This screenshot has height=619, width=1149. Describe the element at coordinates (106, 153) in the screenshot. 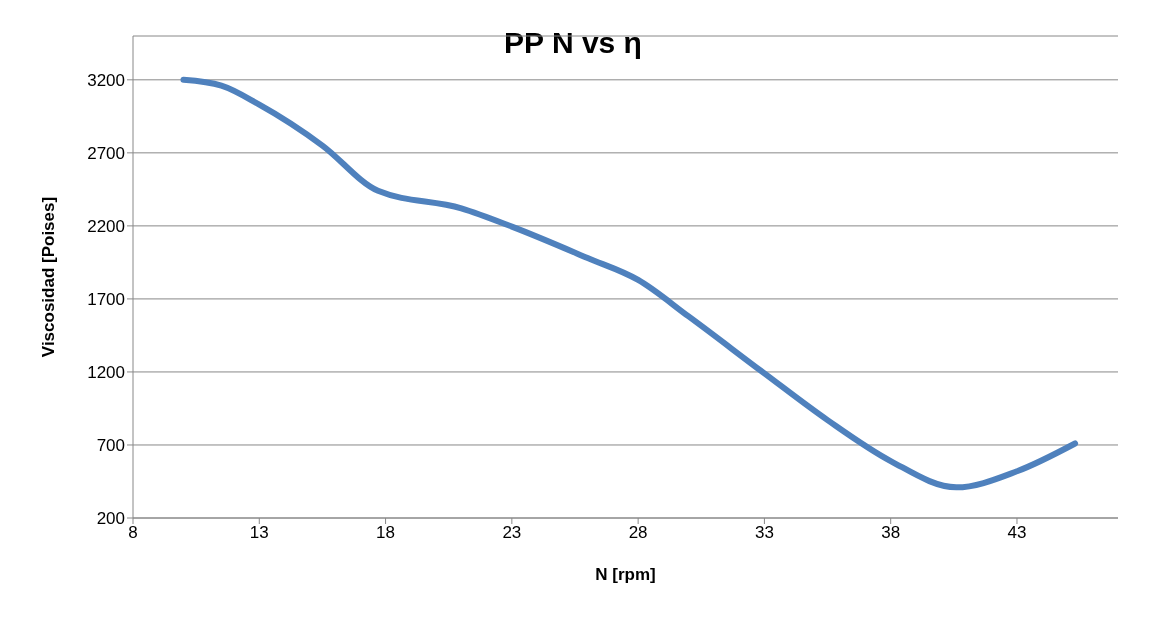

I see `y-tick-label: 2700` at that location.